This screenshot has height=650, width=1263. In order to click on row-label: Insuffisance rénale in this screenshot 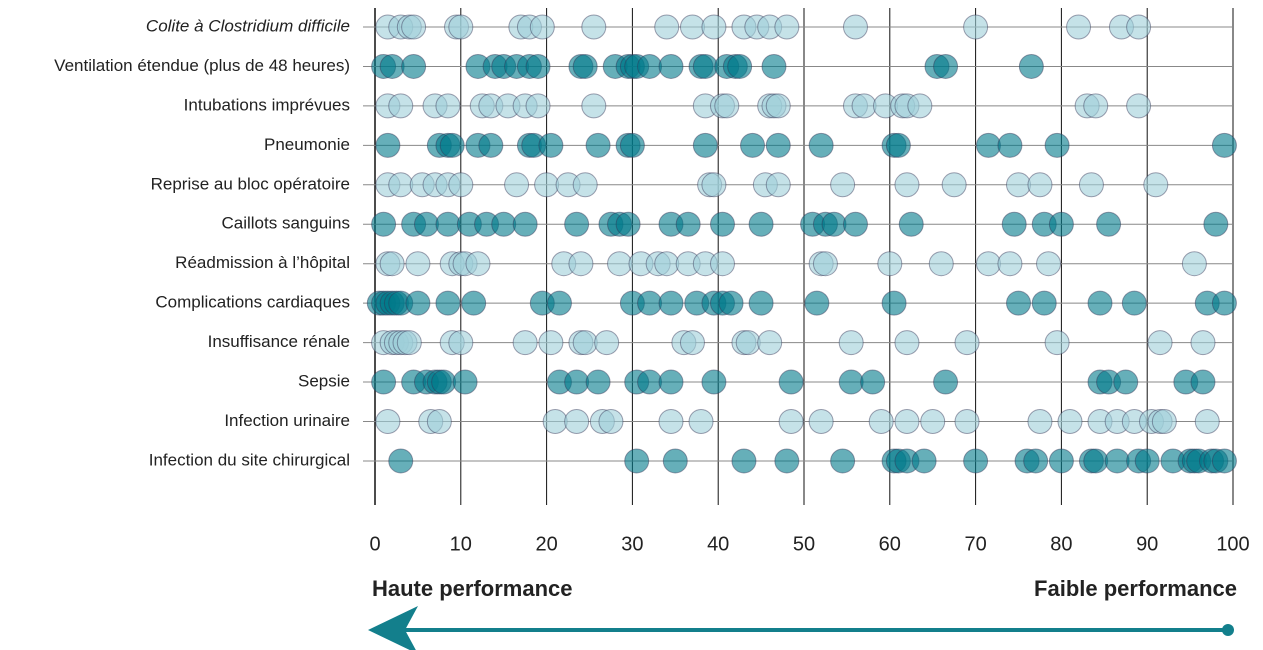, I will do `click(279, 341)`.